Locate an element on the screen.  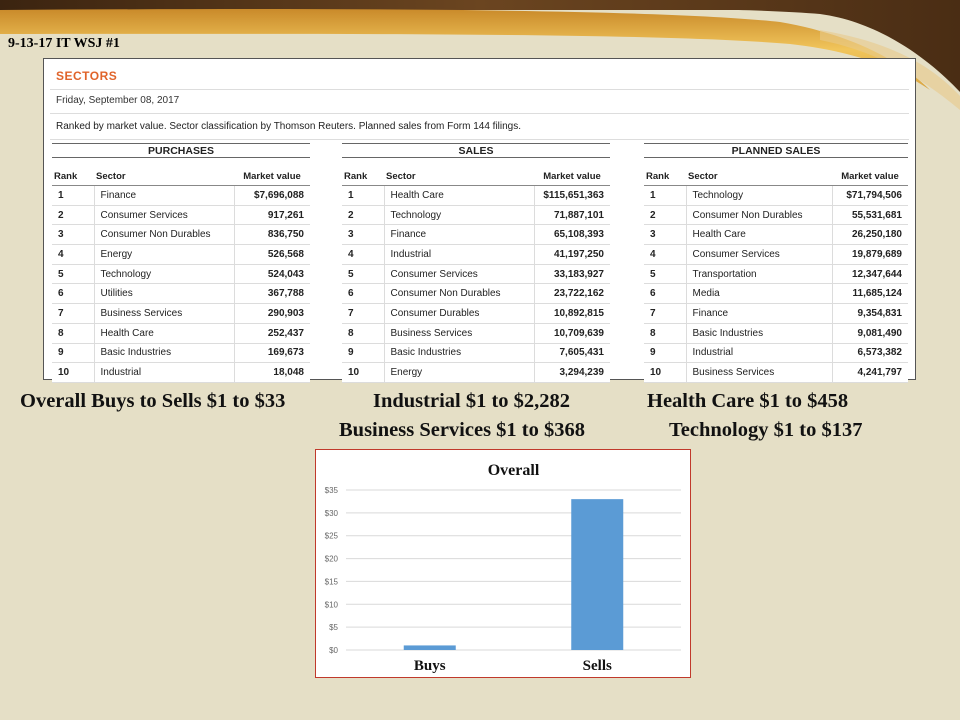
table-row: 9 Industrial 6,573,382 is located at coordinates (776, 353).